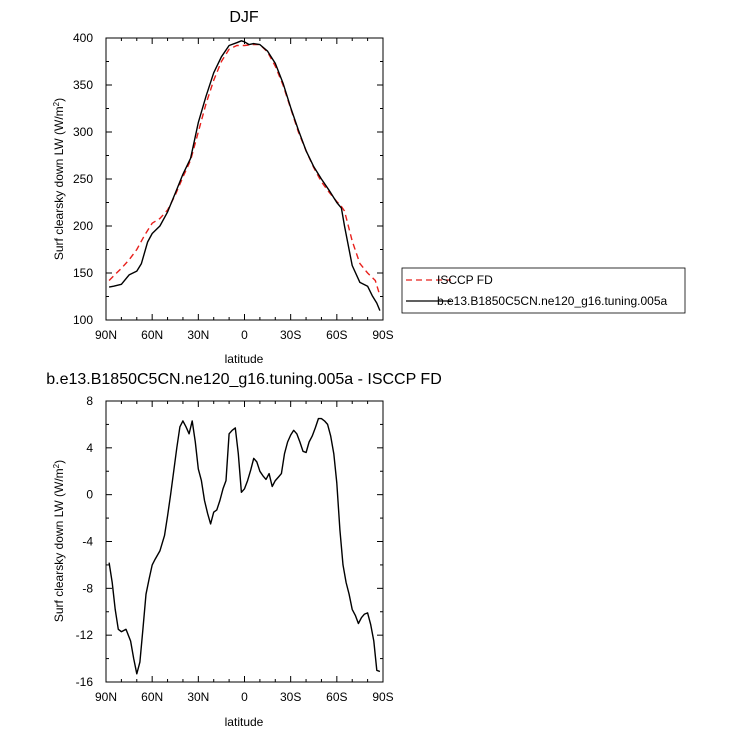 The height and width of the screenshot is (733, 733). I want to click on bottom-y-tick-label: 0, so click(89, 495).